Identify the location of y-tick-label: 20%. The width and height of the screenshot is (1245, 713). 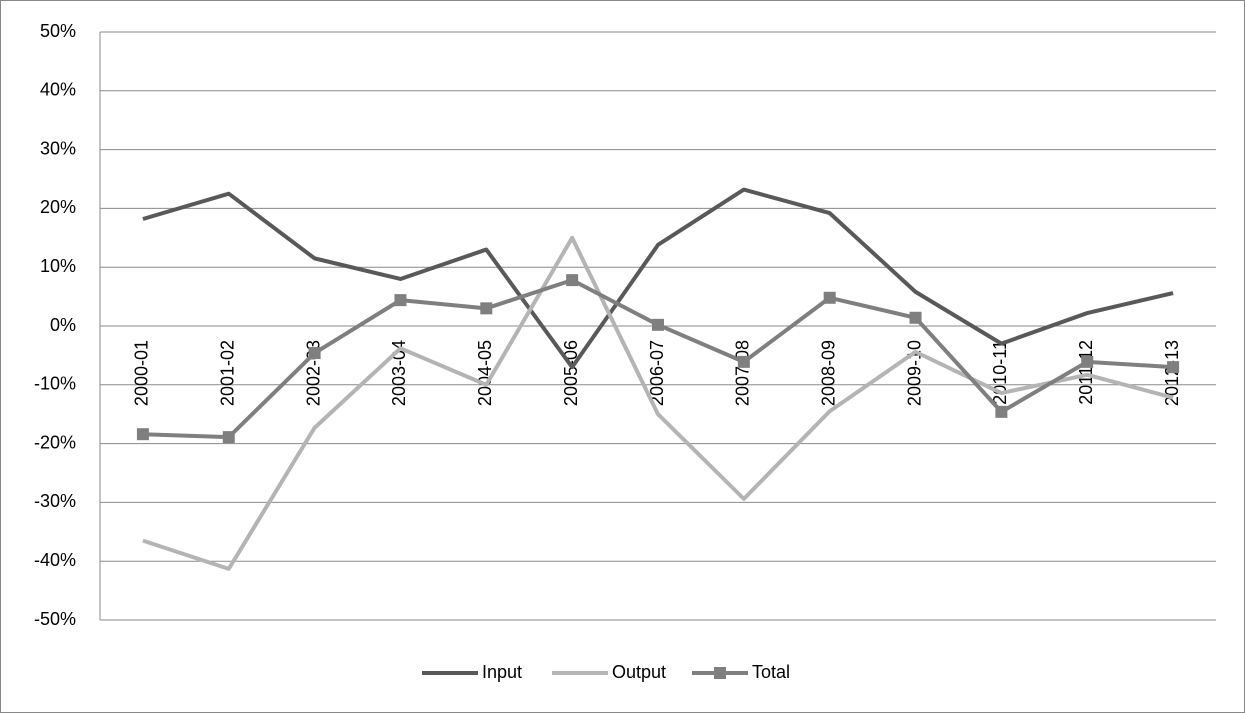
(58, 207).